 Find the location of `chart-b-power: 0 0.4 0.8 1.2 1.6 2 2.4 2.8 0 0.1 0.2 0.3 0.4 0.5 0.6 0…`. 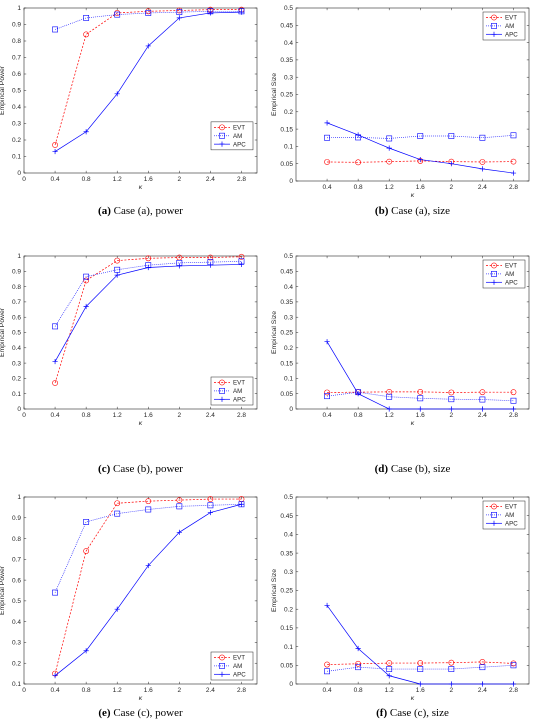

chart-b-power: 0 0.4 0.8 1.2 1.6 2 2.4 2.8 0 0.1 0.2 0.3 0.4 0.5 0.6 0… is located at coordinates (129, 364).